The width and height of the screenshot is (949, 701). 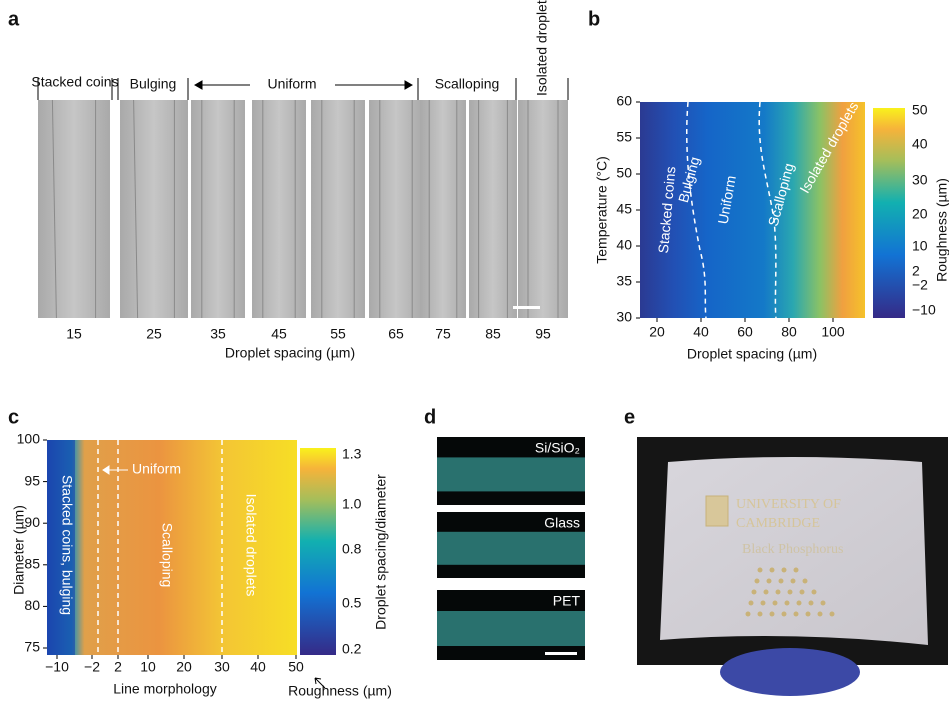 What do you see at coordinates (251, 545) in the screenshot?
I see `region-label: Isolated droplets` at bounding box center [251, 545].